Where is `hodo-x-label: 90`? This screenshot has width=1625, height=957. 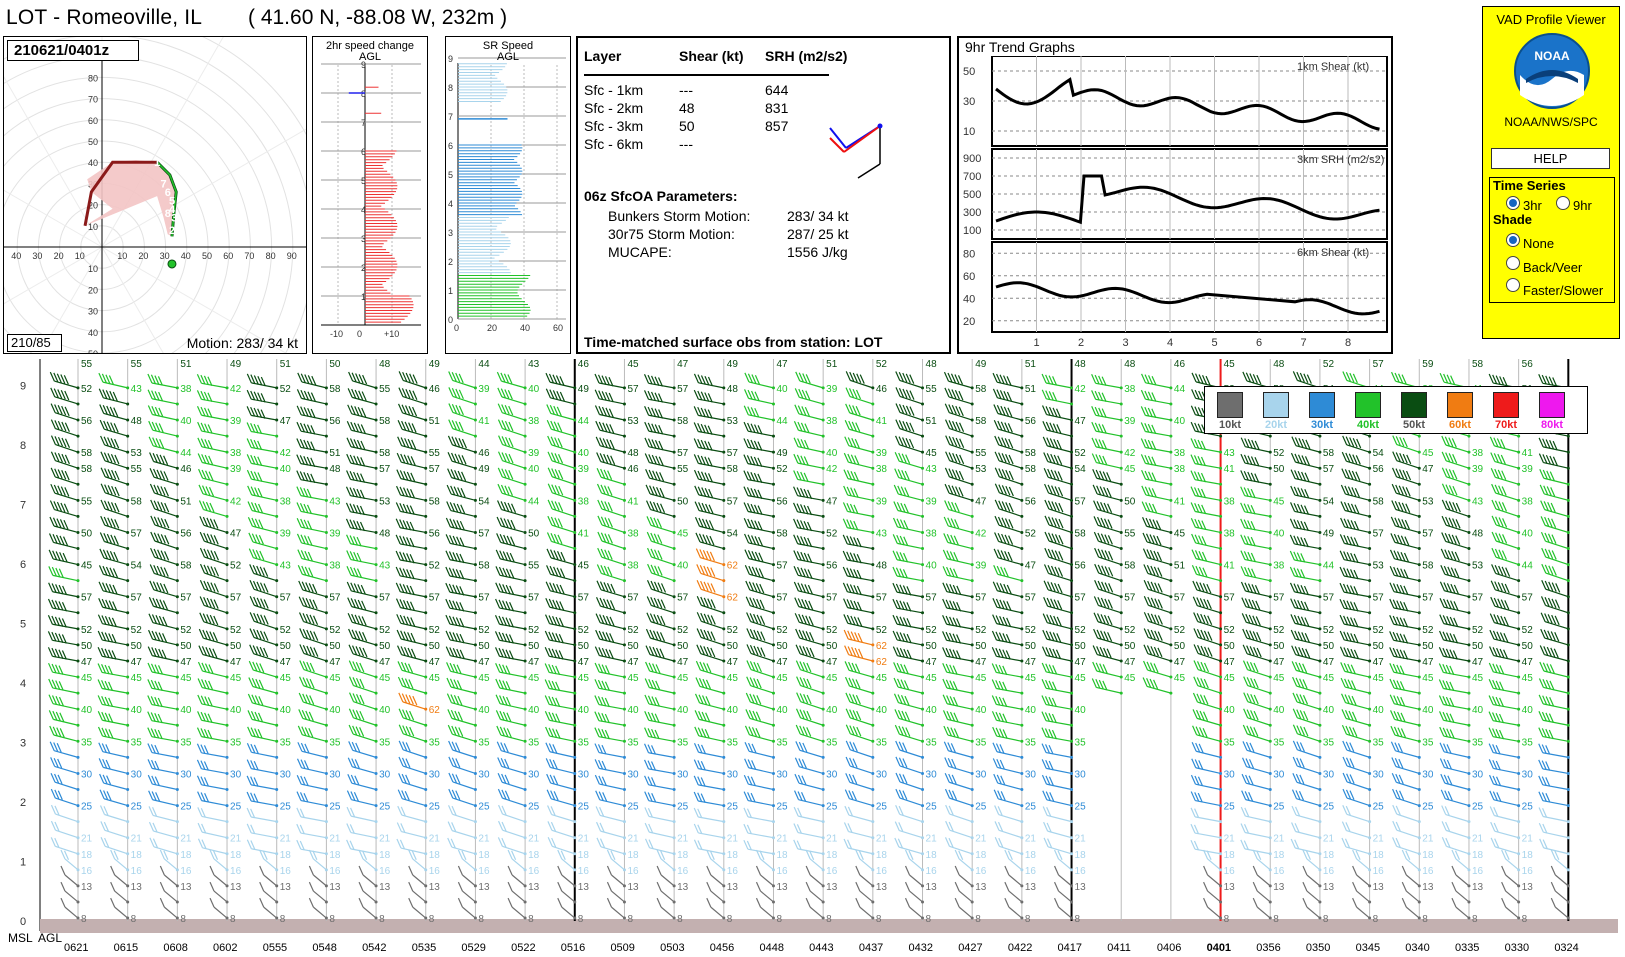 hodo-x-label: 90 is located at coordinates (292, 256).